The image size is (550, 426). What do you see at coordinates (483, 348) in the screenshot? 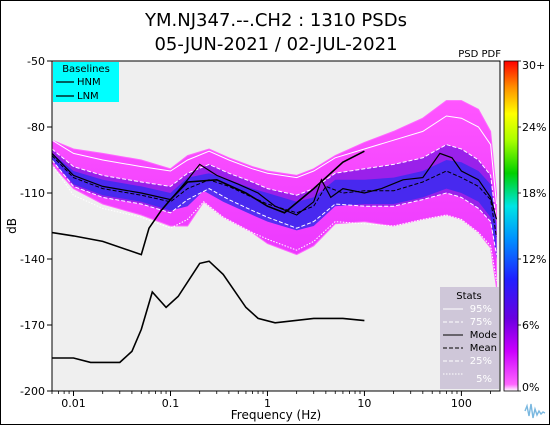
I see `mean-legend-label: Mean` at bounding box center [483, 348].